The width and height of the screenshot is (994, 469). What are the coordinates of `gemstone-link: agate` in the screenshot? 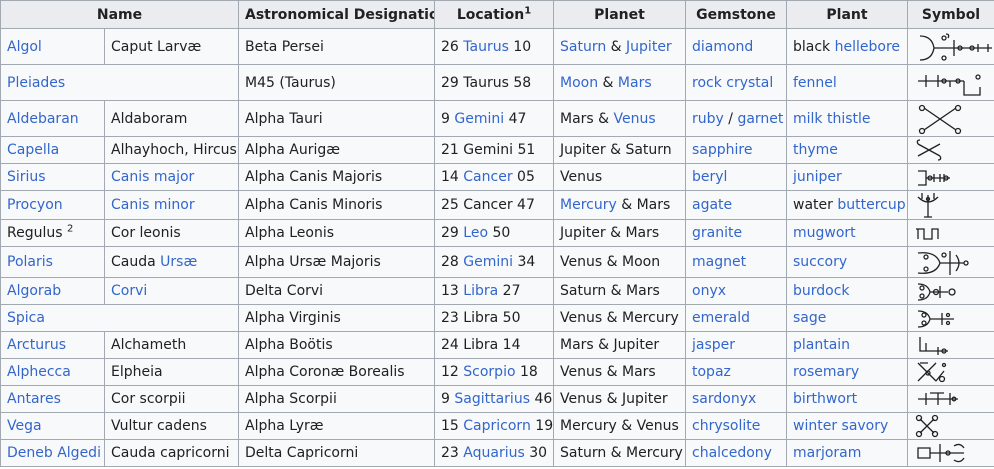 It's located at (712, 205).